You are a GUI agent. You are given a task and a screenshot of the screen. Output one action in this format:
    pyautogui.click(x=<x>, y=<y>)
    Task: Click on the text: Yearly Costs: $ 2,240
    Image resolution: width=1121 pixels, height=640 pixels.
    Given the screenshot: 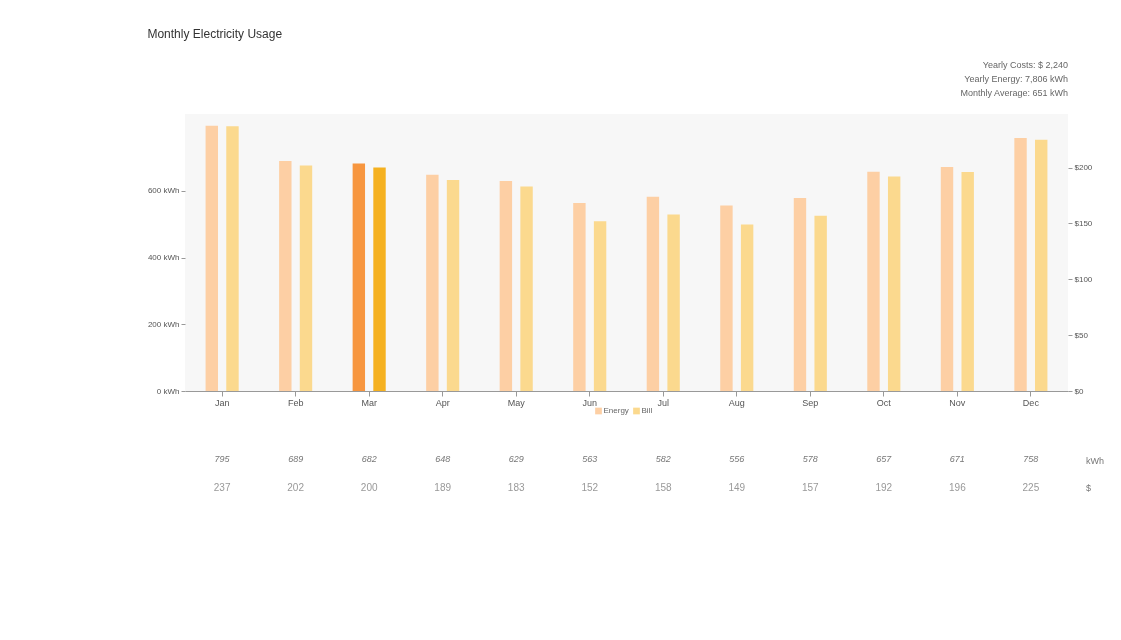 What is the action you would take?
    pyautogui.click(x=1025, y=65)
    